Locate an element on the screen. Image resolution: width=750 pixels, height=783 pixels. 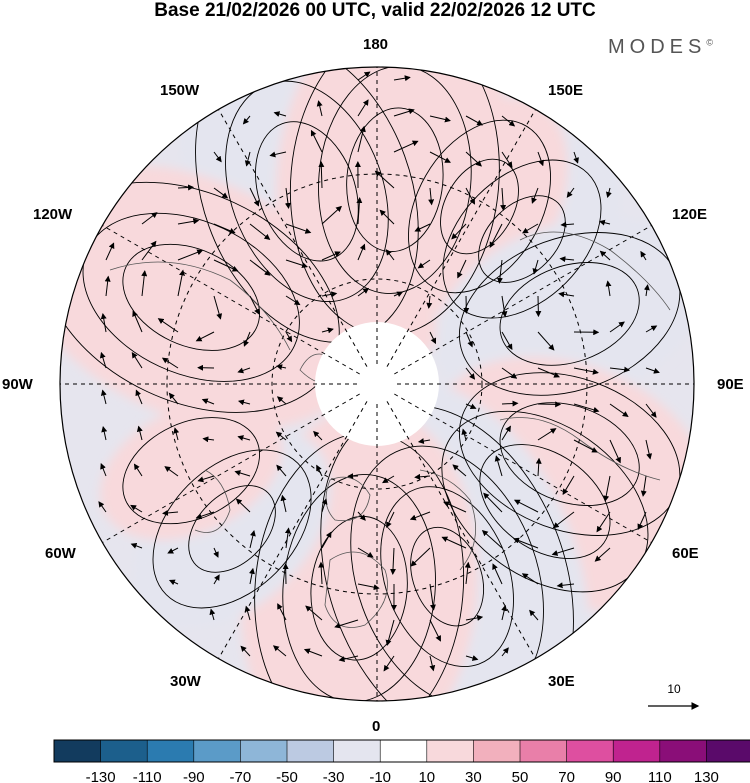
lon-label-30e: 30E is located at coordinates (561, 681).